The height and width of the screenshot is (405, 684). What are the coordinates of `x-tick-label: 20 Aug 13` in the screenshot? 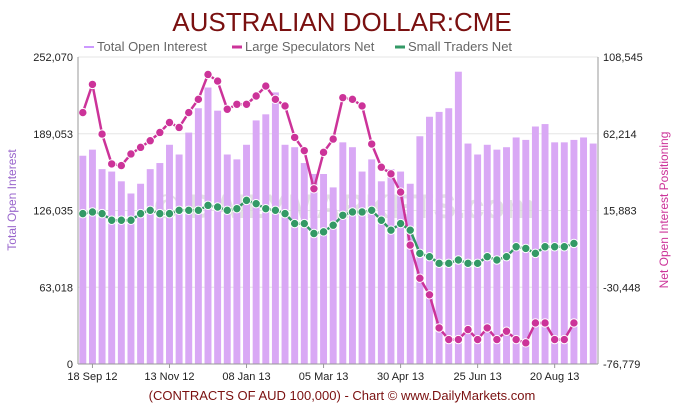 It's located at (555, 377).